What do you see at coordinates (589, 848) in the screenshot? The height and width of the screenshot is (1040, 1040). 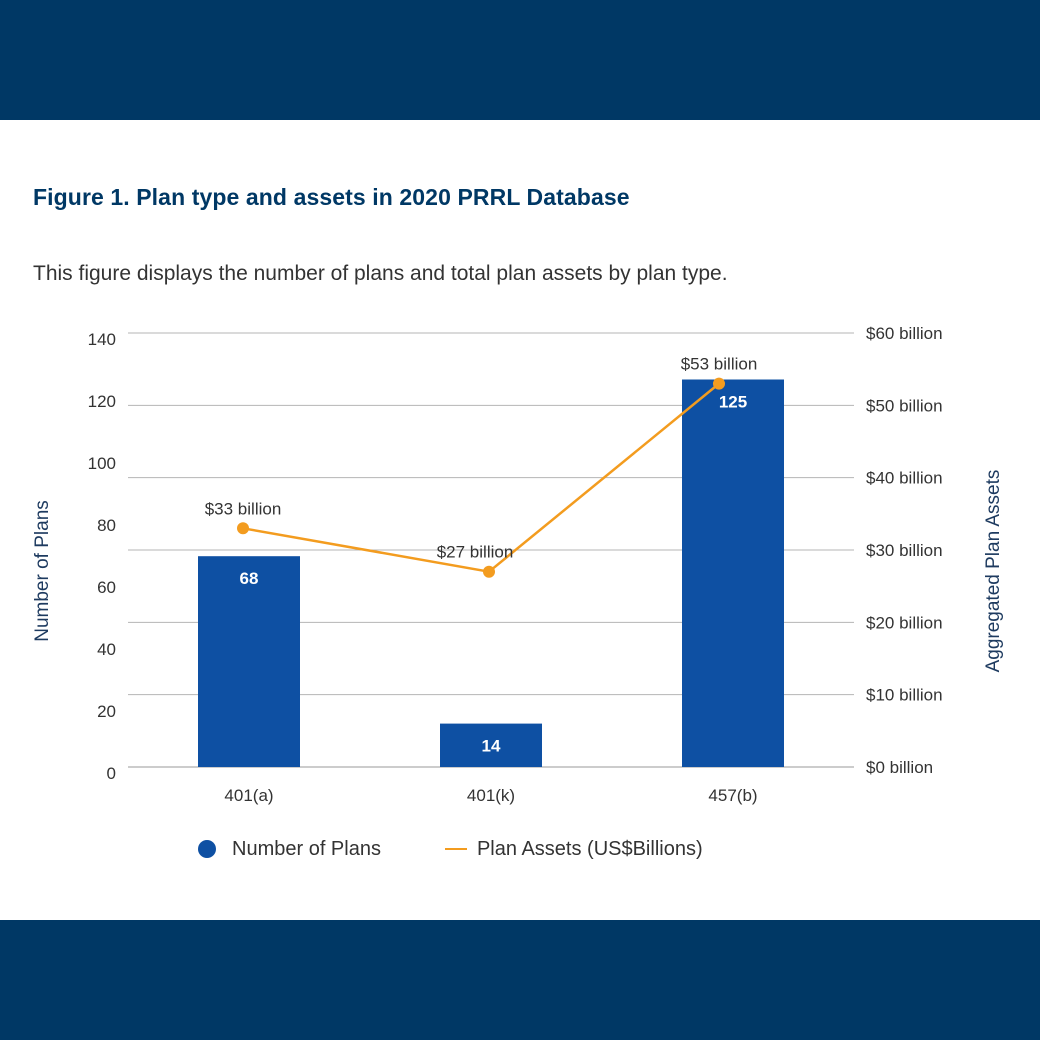 I see `legend-label-plan-assets: Plan Assets (US$Billions)` at bounding box center [589, 848].